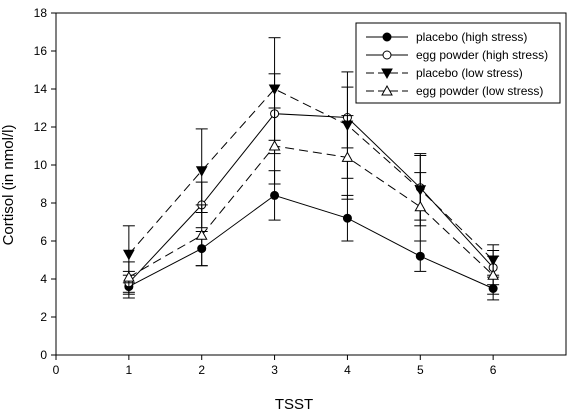 This screenshot has height=415, width=572. What do you see at coordinates (56, 370) in the screenshot?
I see `x-tick-label: 0` at bounding box center [56, 370].